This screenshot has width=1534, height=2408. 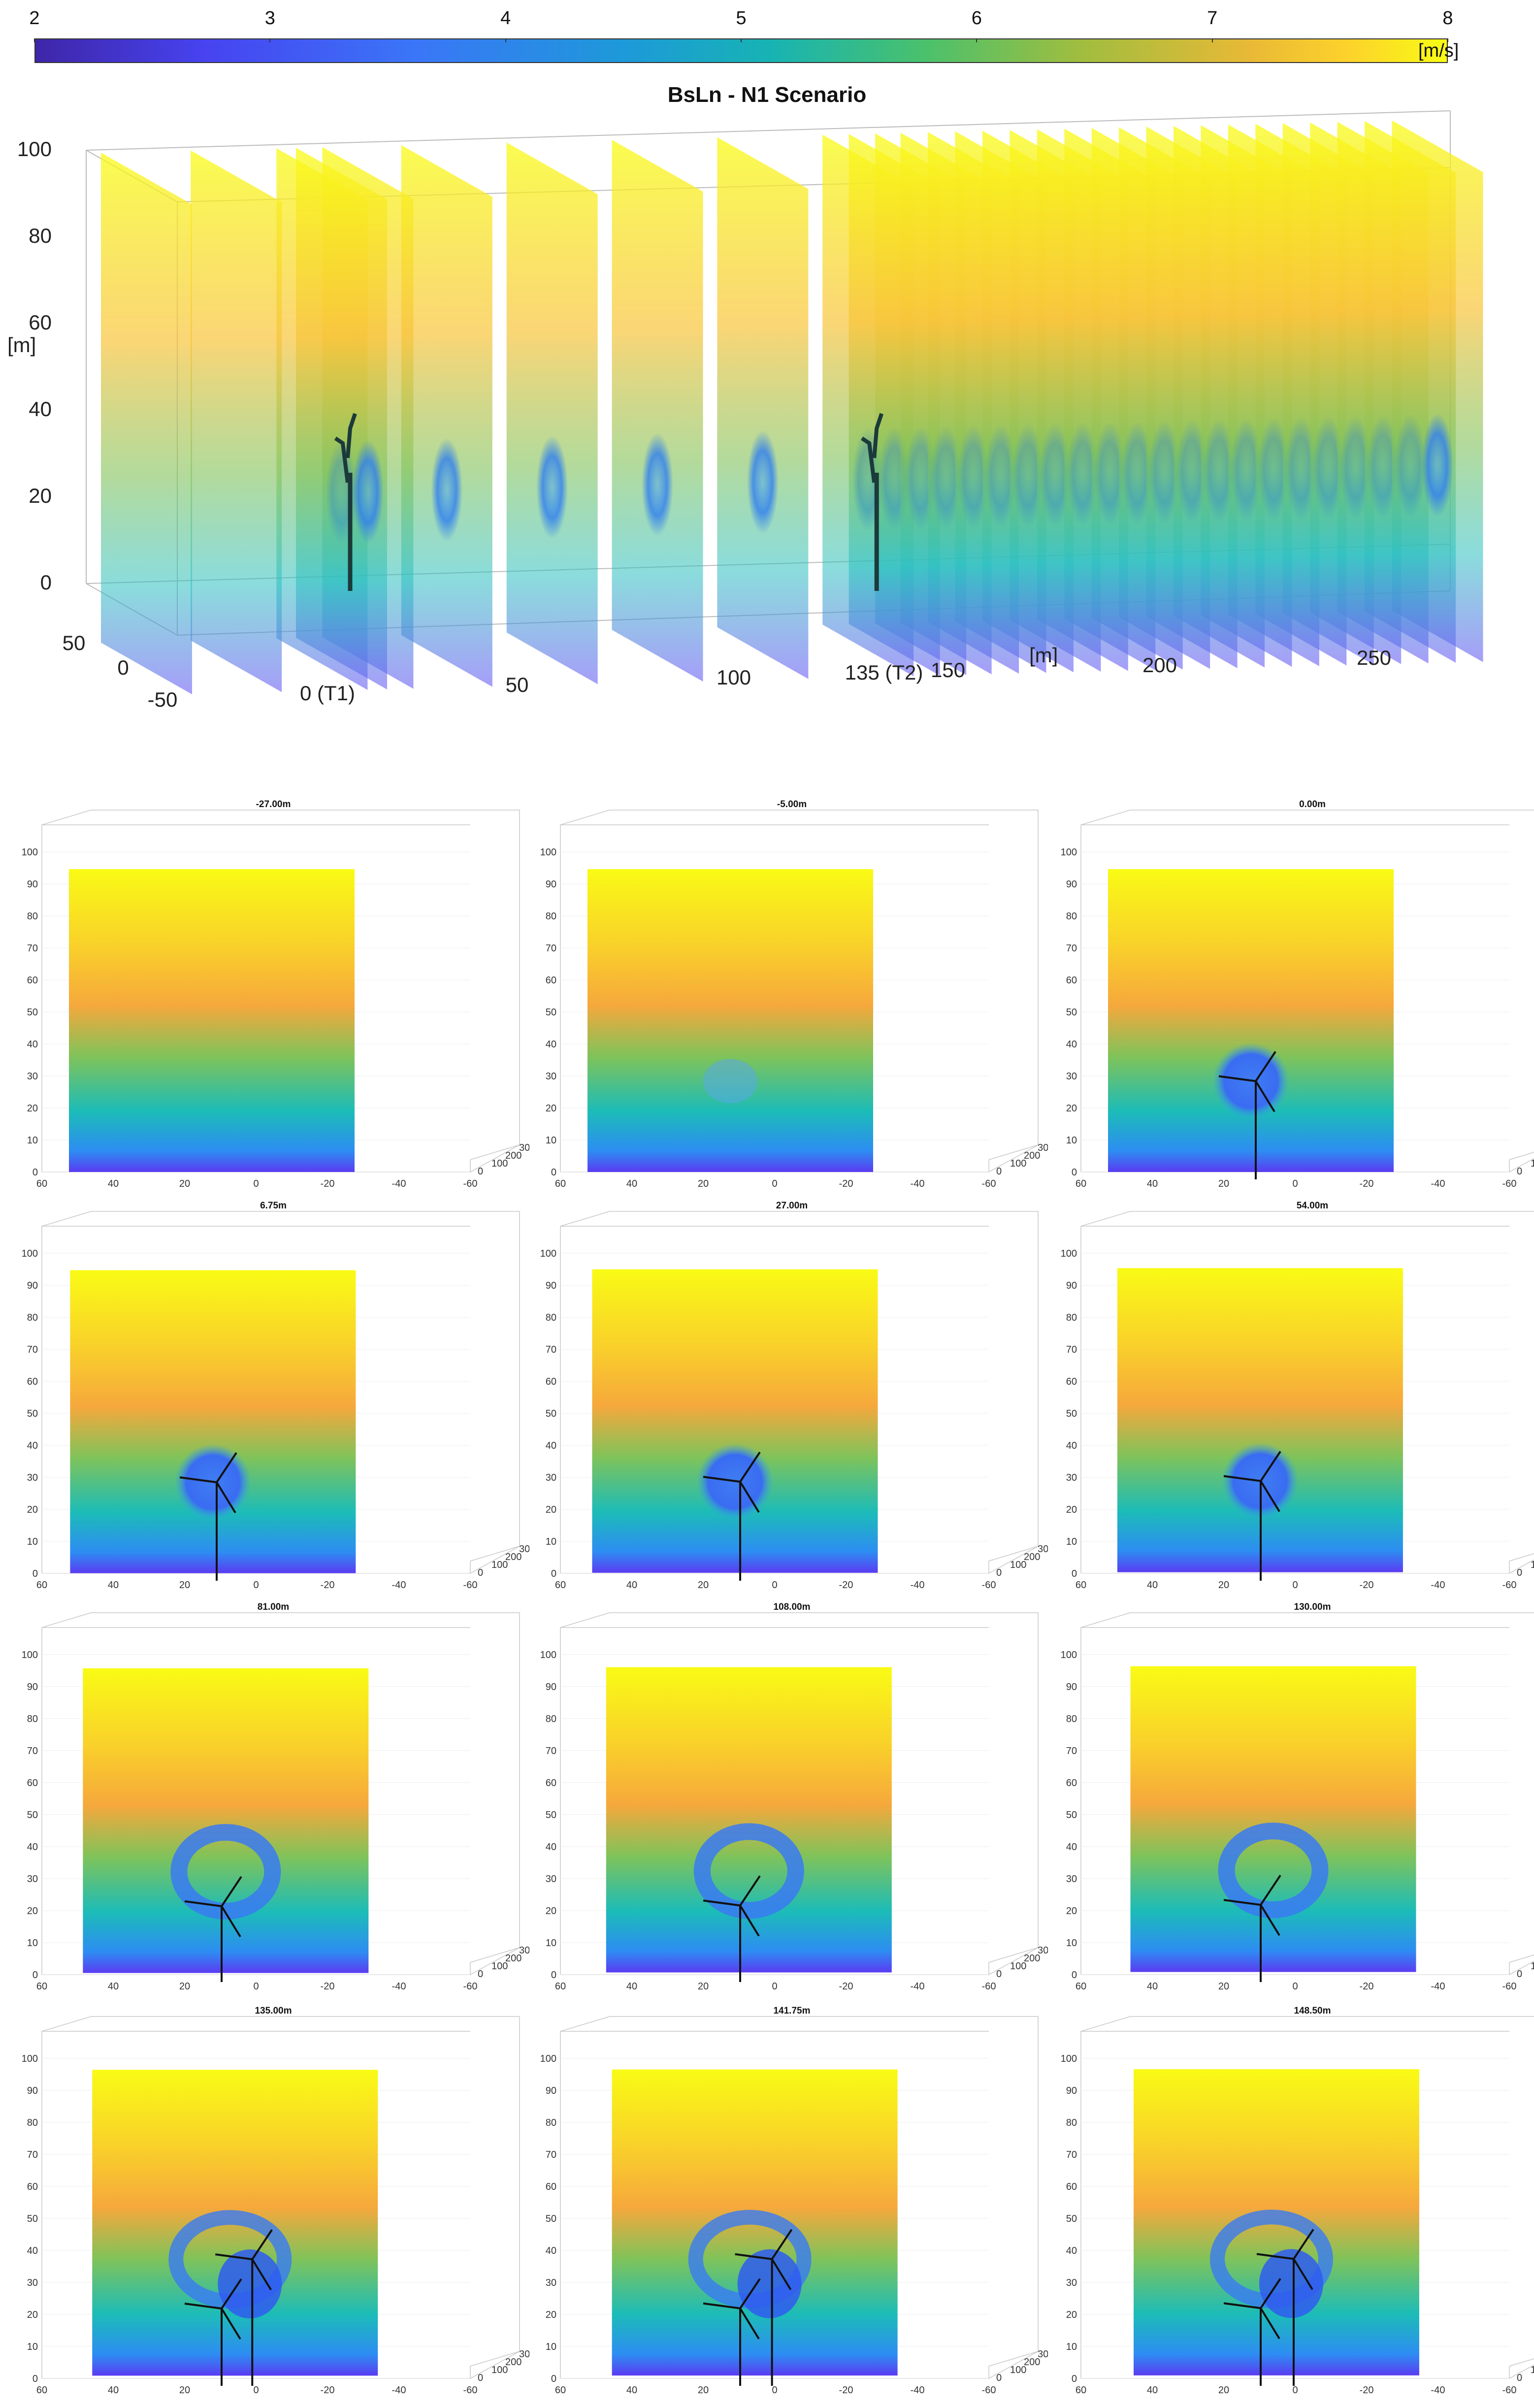 What do you see at coordinates (163, 700) in the screenshot?
I see `y-tick-label: -50` at bounding box center [163, 700].